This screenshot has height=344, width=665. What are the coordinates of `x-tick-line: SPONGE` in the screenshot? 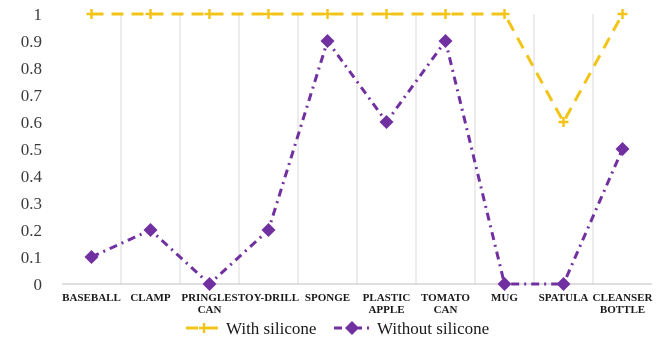 It's located at (327, 298).